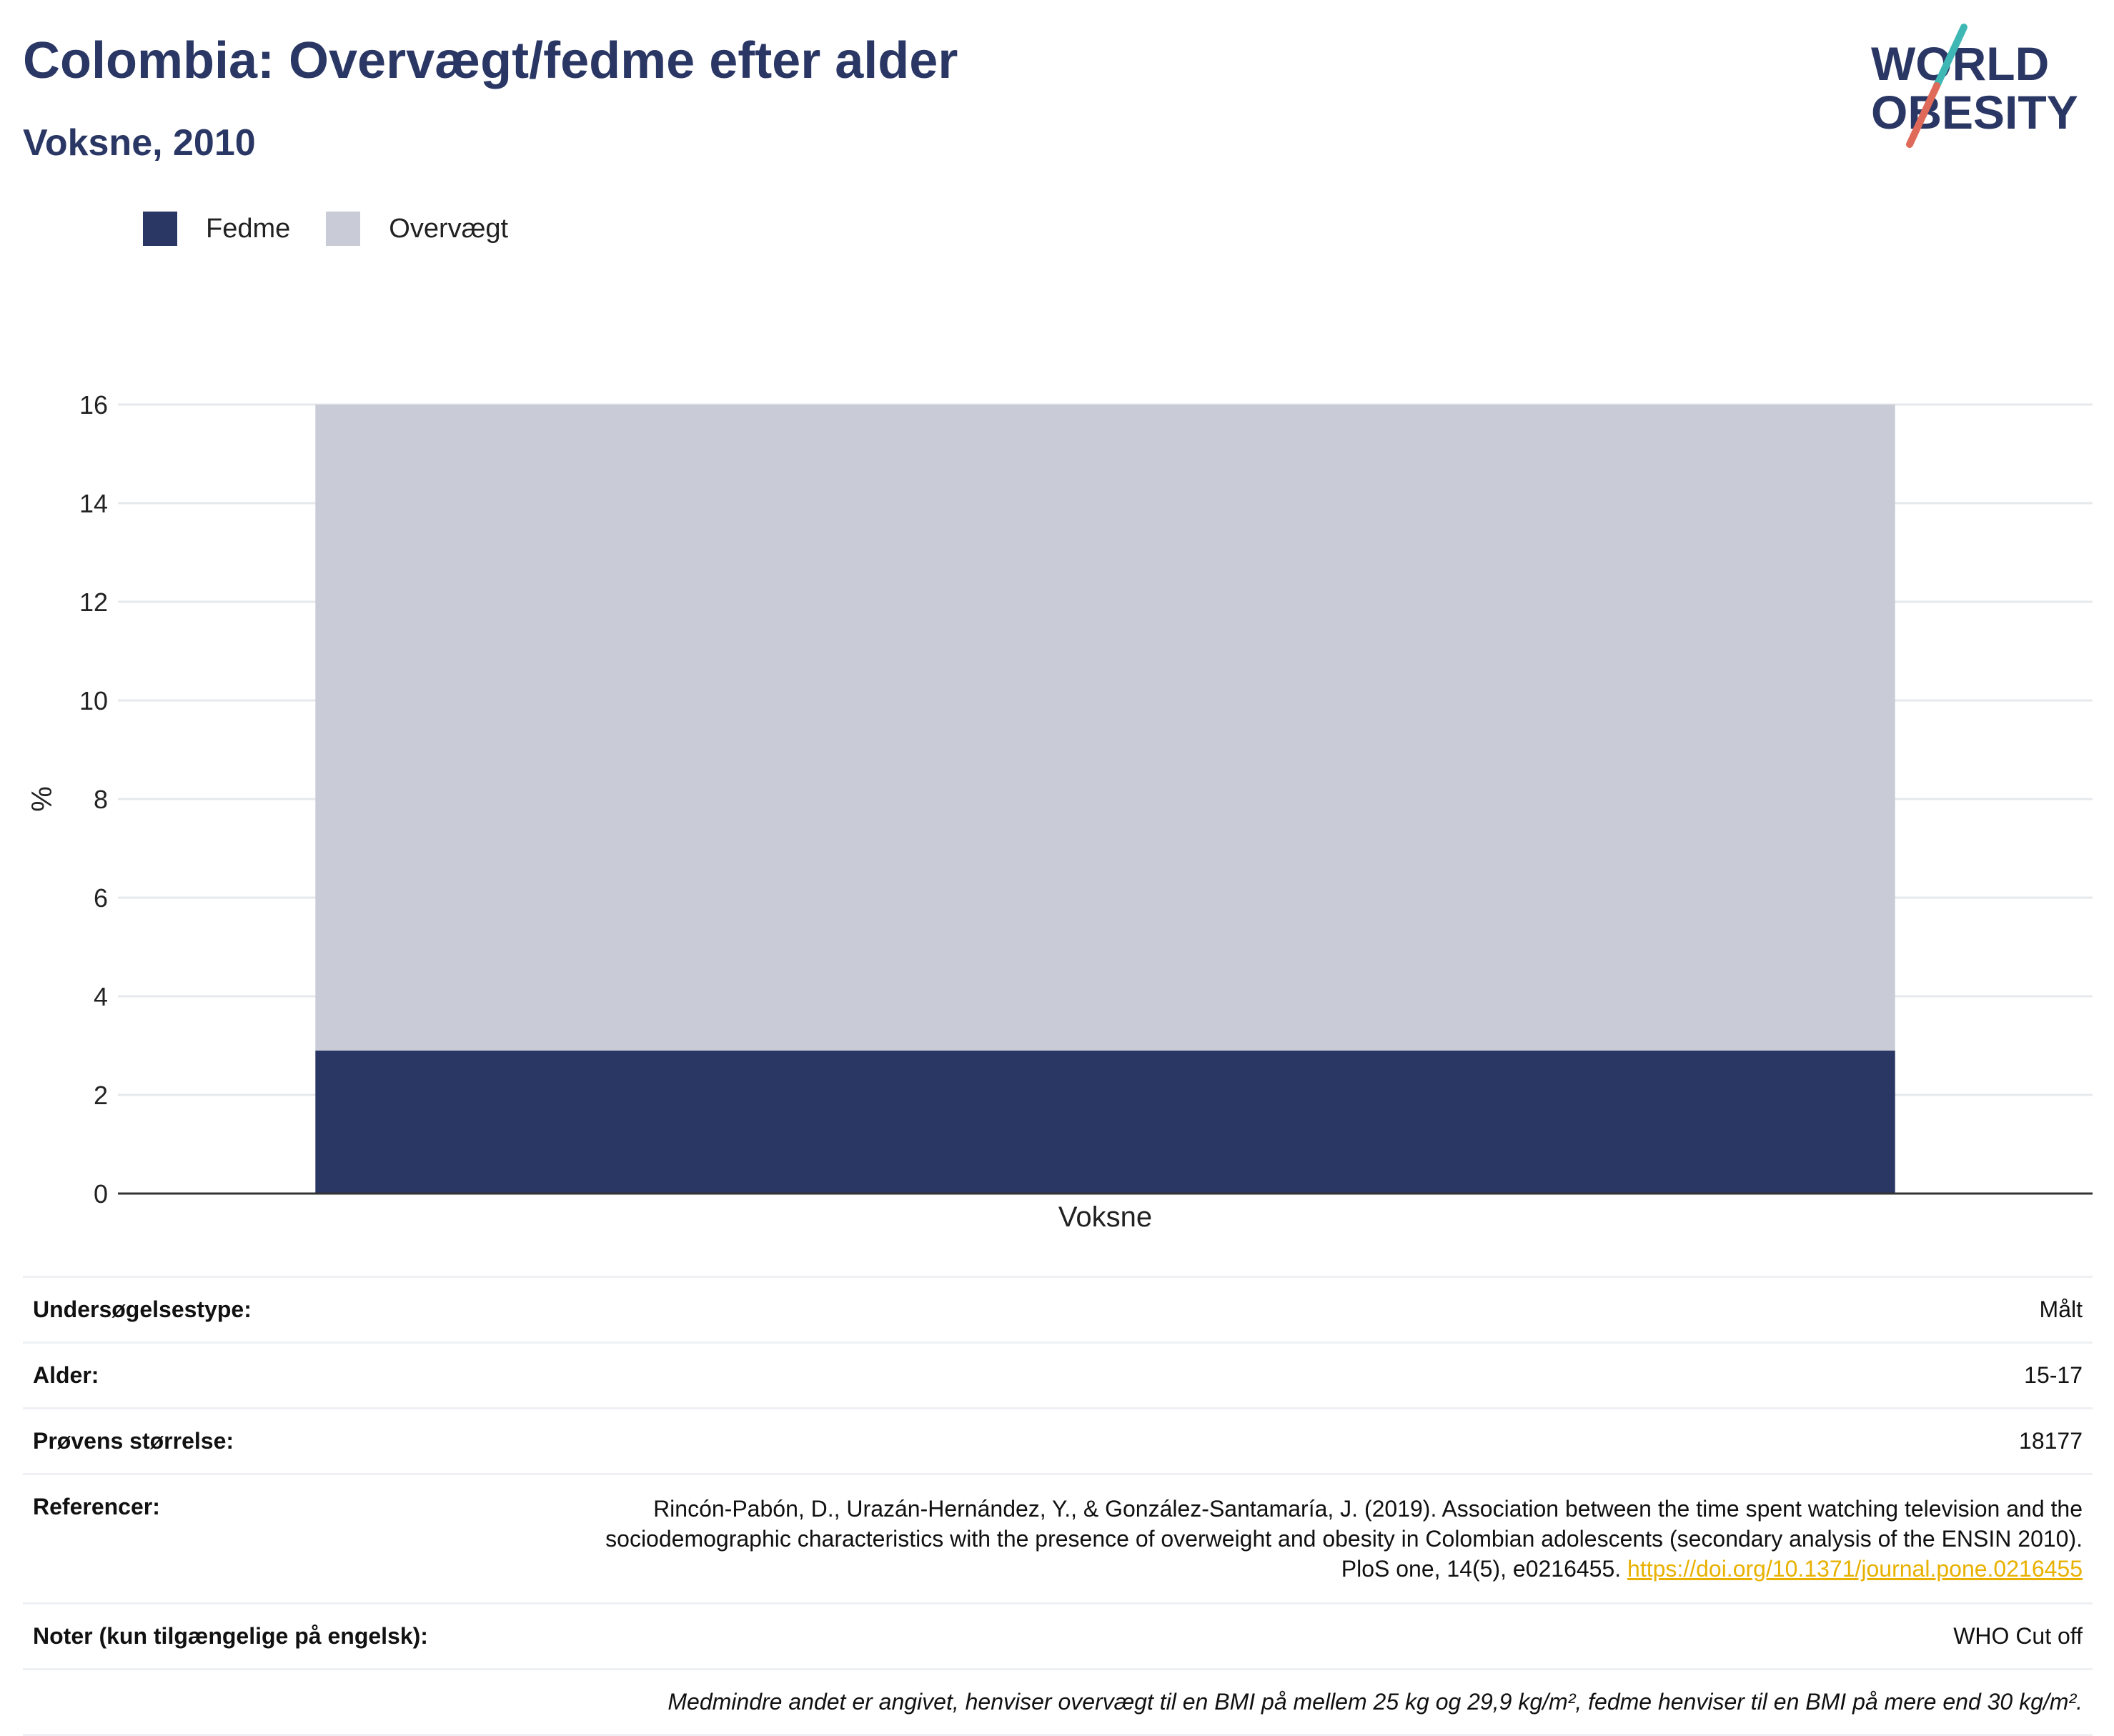 The width and height of the screenshot is (2114, 1736). What do you see at coordinates (93, 405) in the screenshot?
I see `y-tick-label: 16` at bounding box center [93, 405].